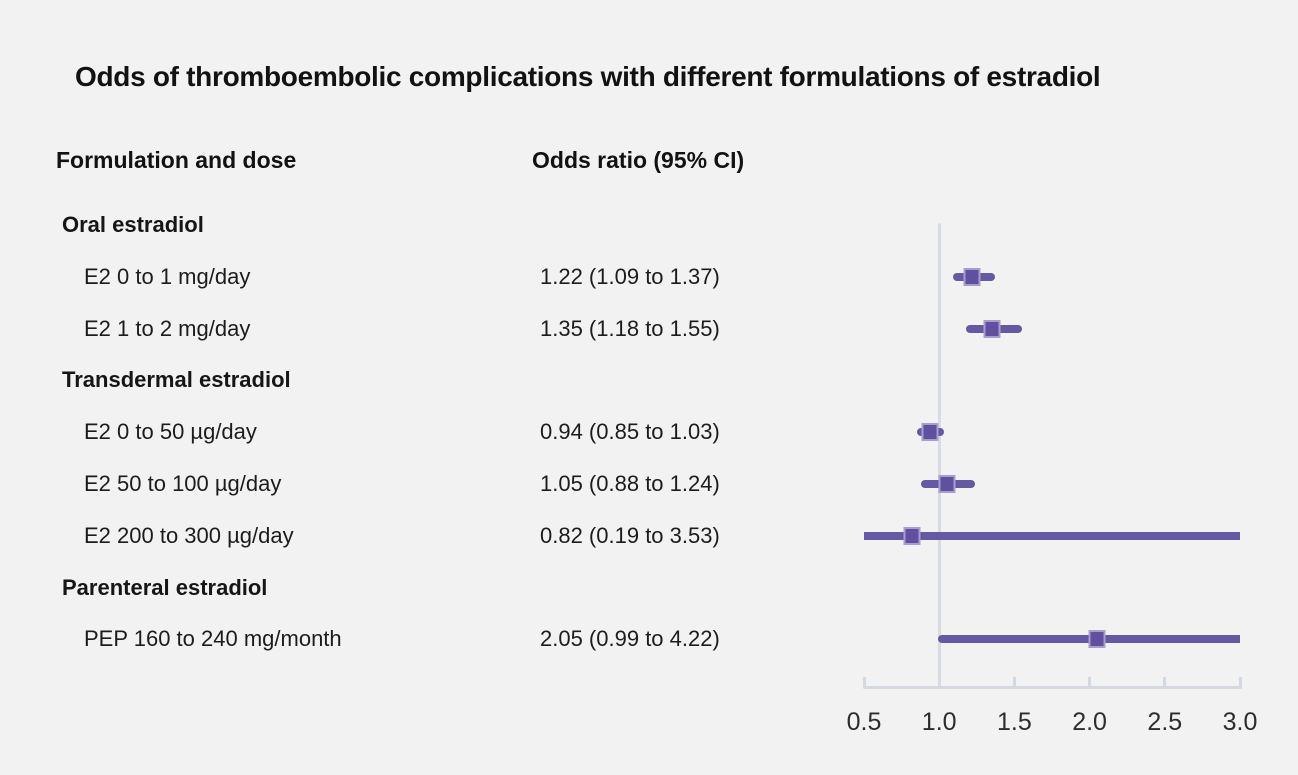 The image size is (1298, 775). I want to click on row-label: E2 0 to 1 mg/day, so click(167, 276).